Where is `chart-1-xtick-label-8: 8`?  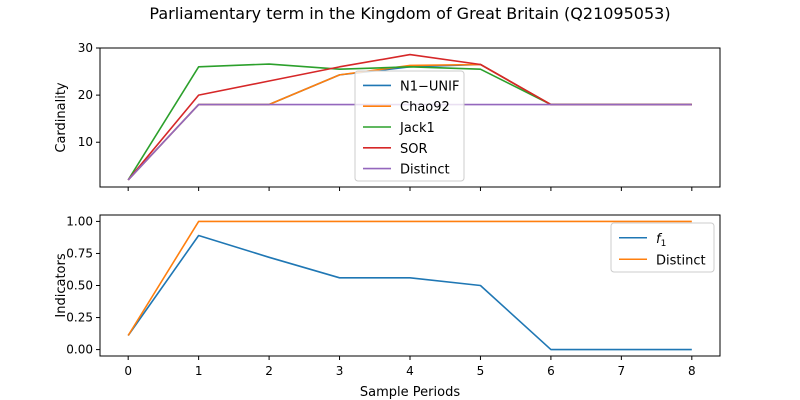 chart-1-xtick-label-8: 8 is located at coordinates (692, 371).